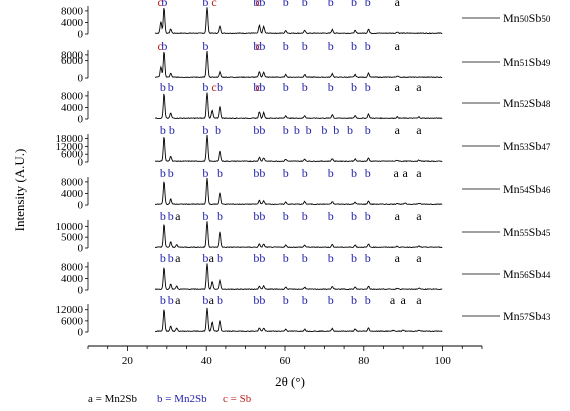 This screenshot has width=570, height=411. What do you see at coordinates (128, 361) in the screenshot?
I see `x-tick-label: 20` at bounding box center [128, 361].